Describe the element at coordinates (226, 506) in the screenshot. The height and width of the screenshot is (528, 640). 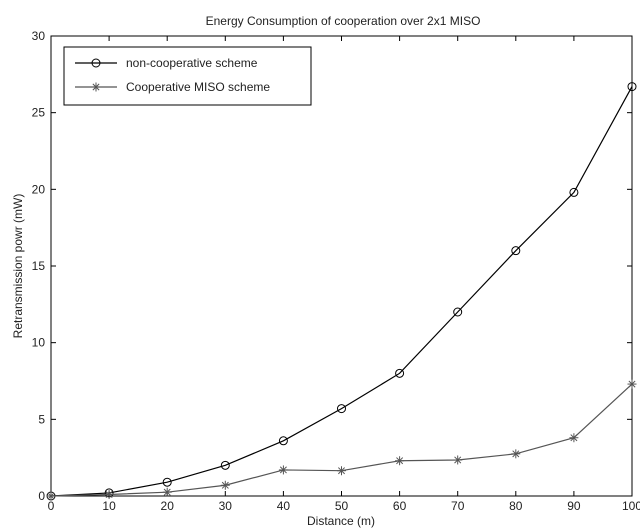
I see `x-tick-label: 30` at that location.